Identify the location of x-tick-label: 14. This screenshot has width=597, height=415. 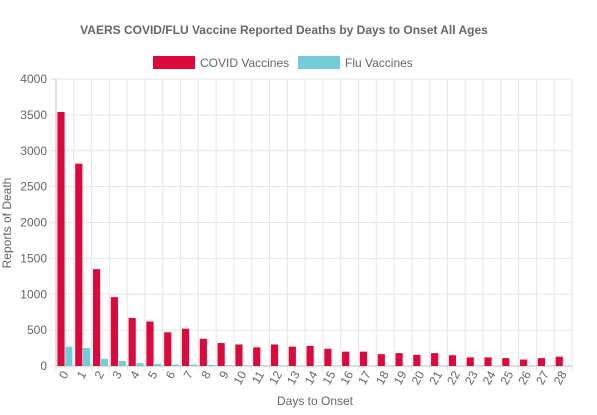
(311, 377).